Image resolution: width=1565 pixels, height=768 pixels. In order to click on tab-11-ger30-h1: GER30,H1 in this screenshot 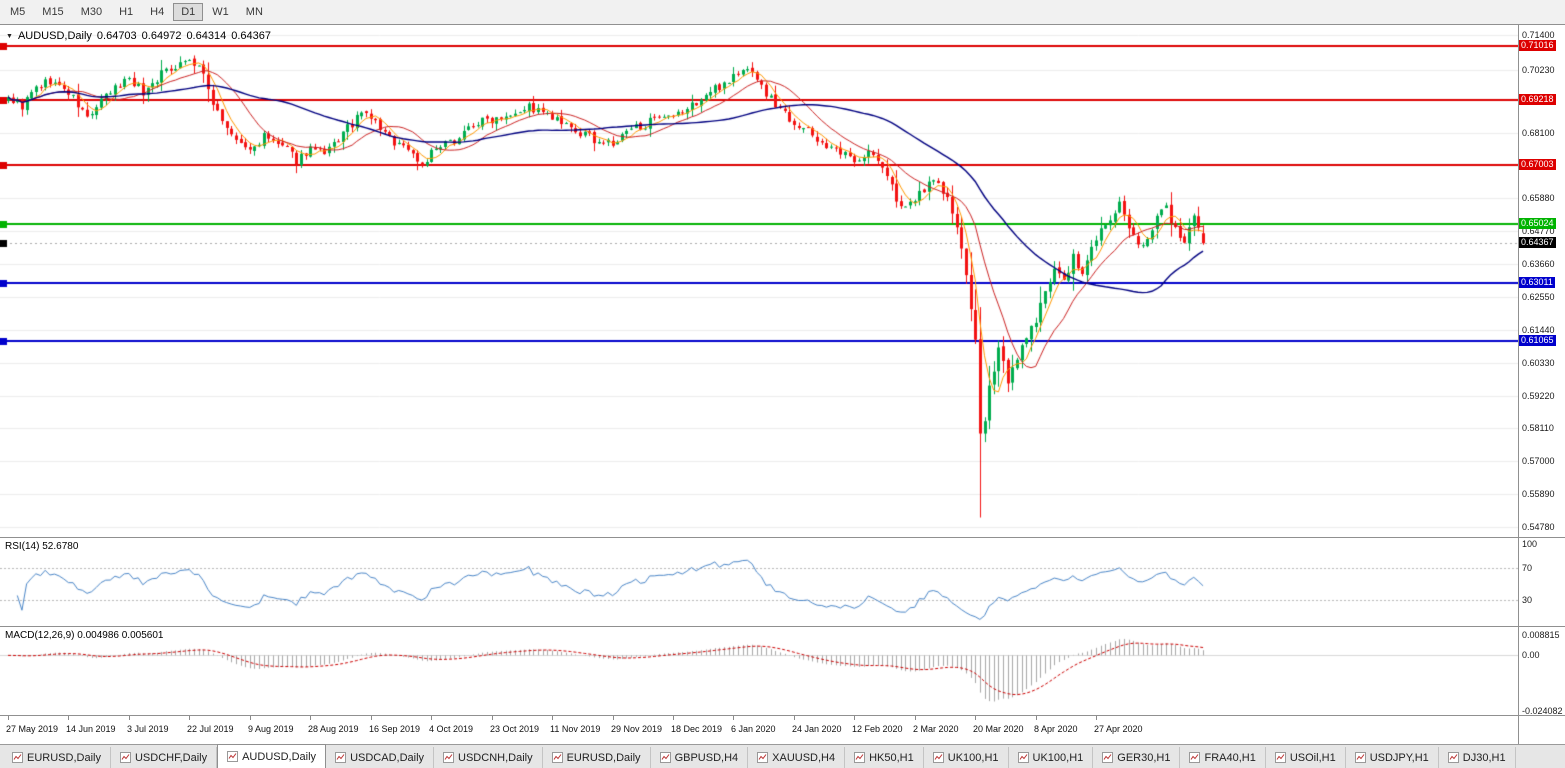, I will do `click(1137, 757)`.